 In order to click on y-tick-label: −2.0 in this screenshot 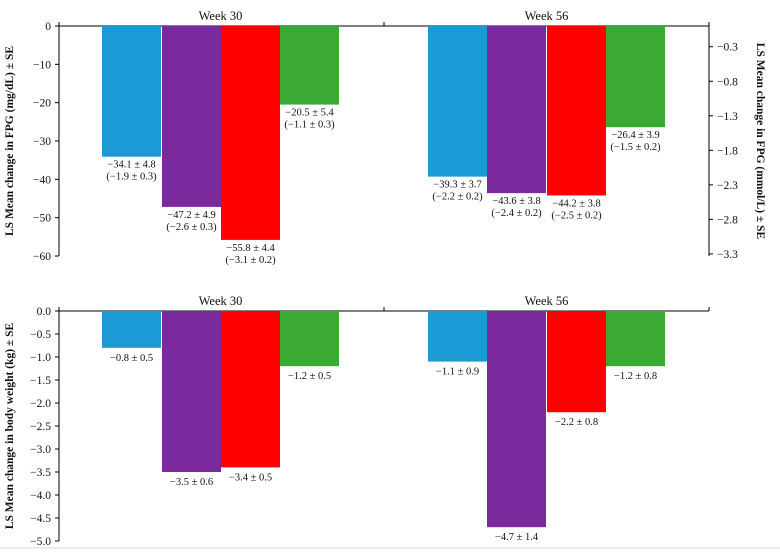, I will do `click(40, 404)`.